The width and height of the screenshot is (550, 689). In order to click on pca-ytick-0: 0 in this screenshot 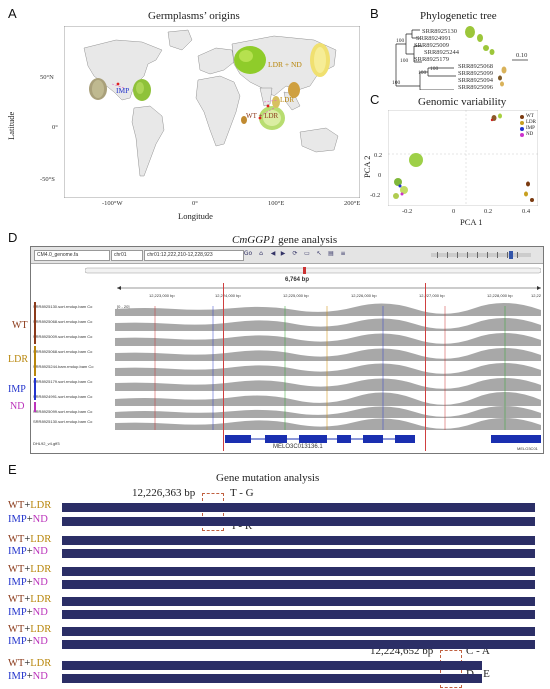, I will do `click(380, 175)`.